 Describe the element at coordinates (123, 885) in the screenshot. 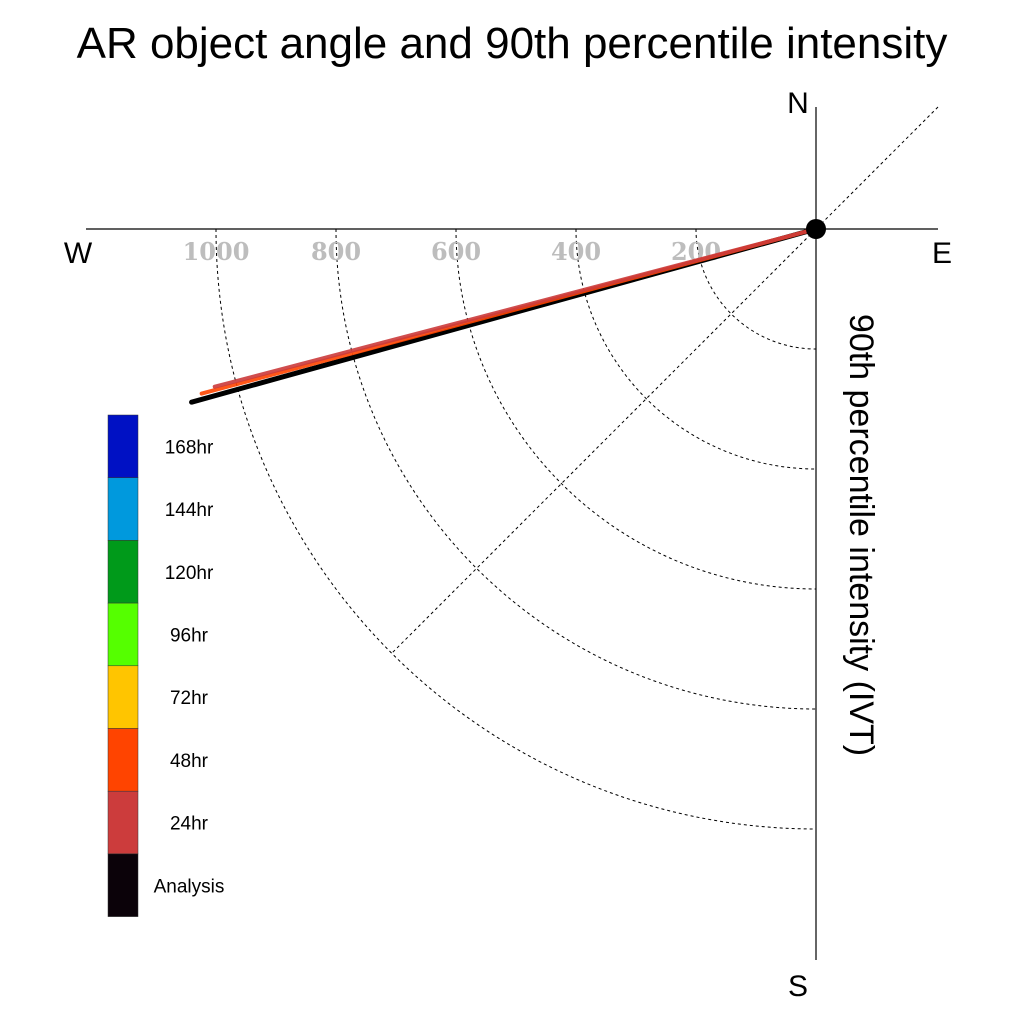

I see `legend-swatch-analysis` at that location.